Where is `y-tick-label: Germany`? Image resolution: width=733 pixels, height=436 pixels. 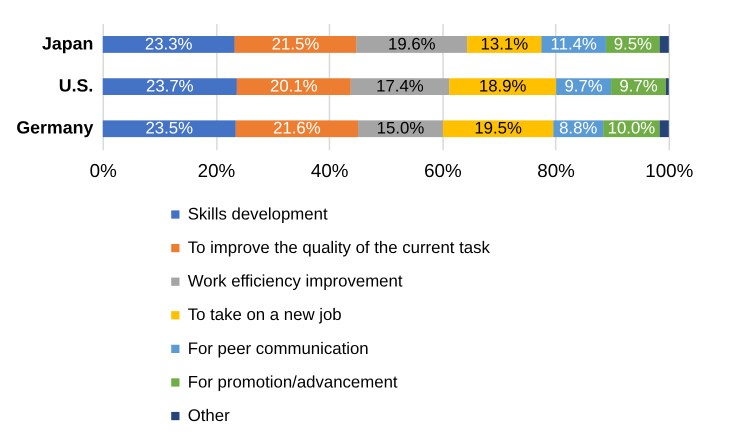 y-tick-label: Germany is located at coordinates (55, 128).